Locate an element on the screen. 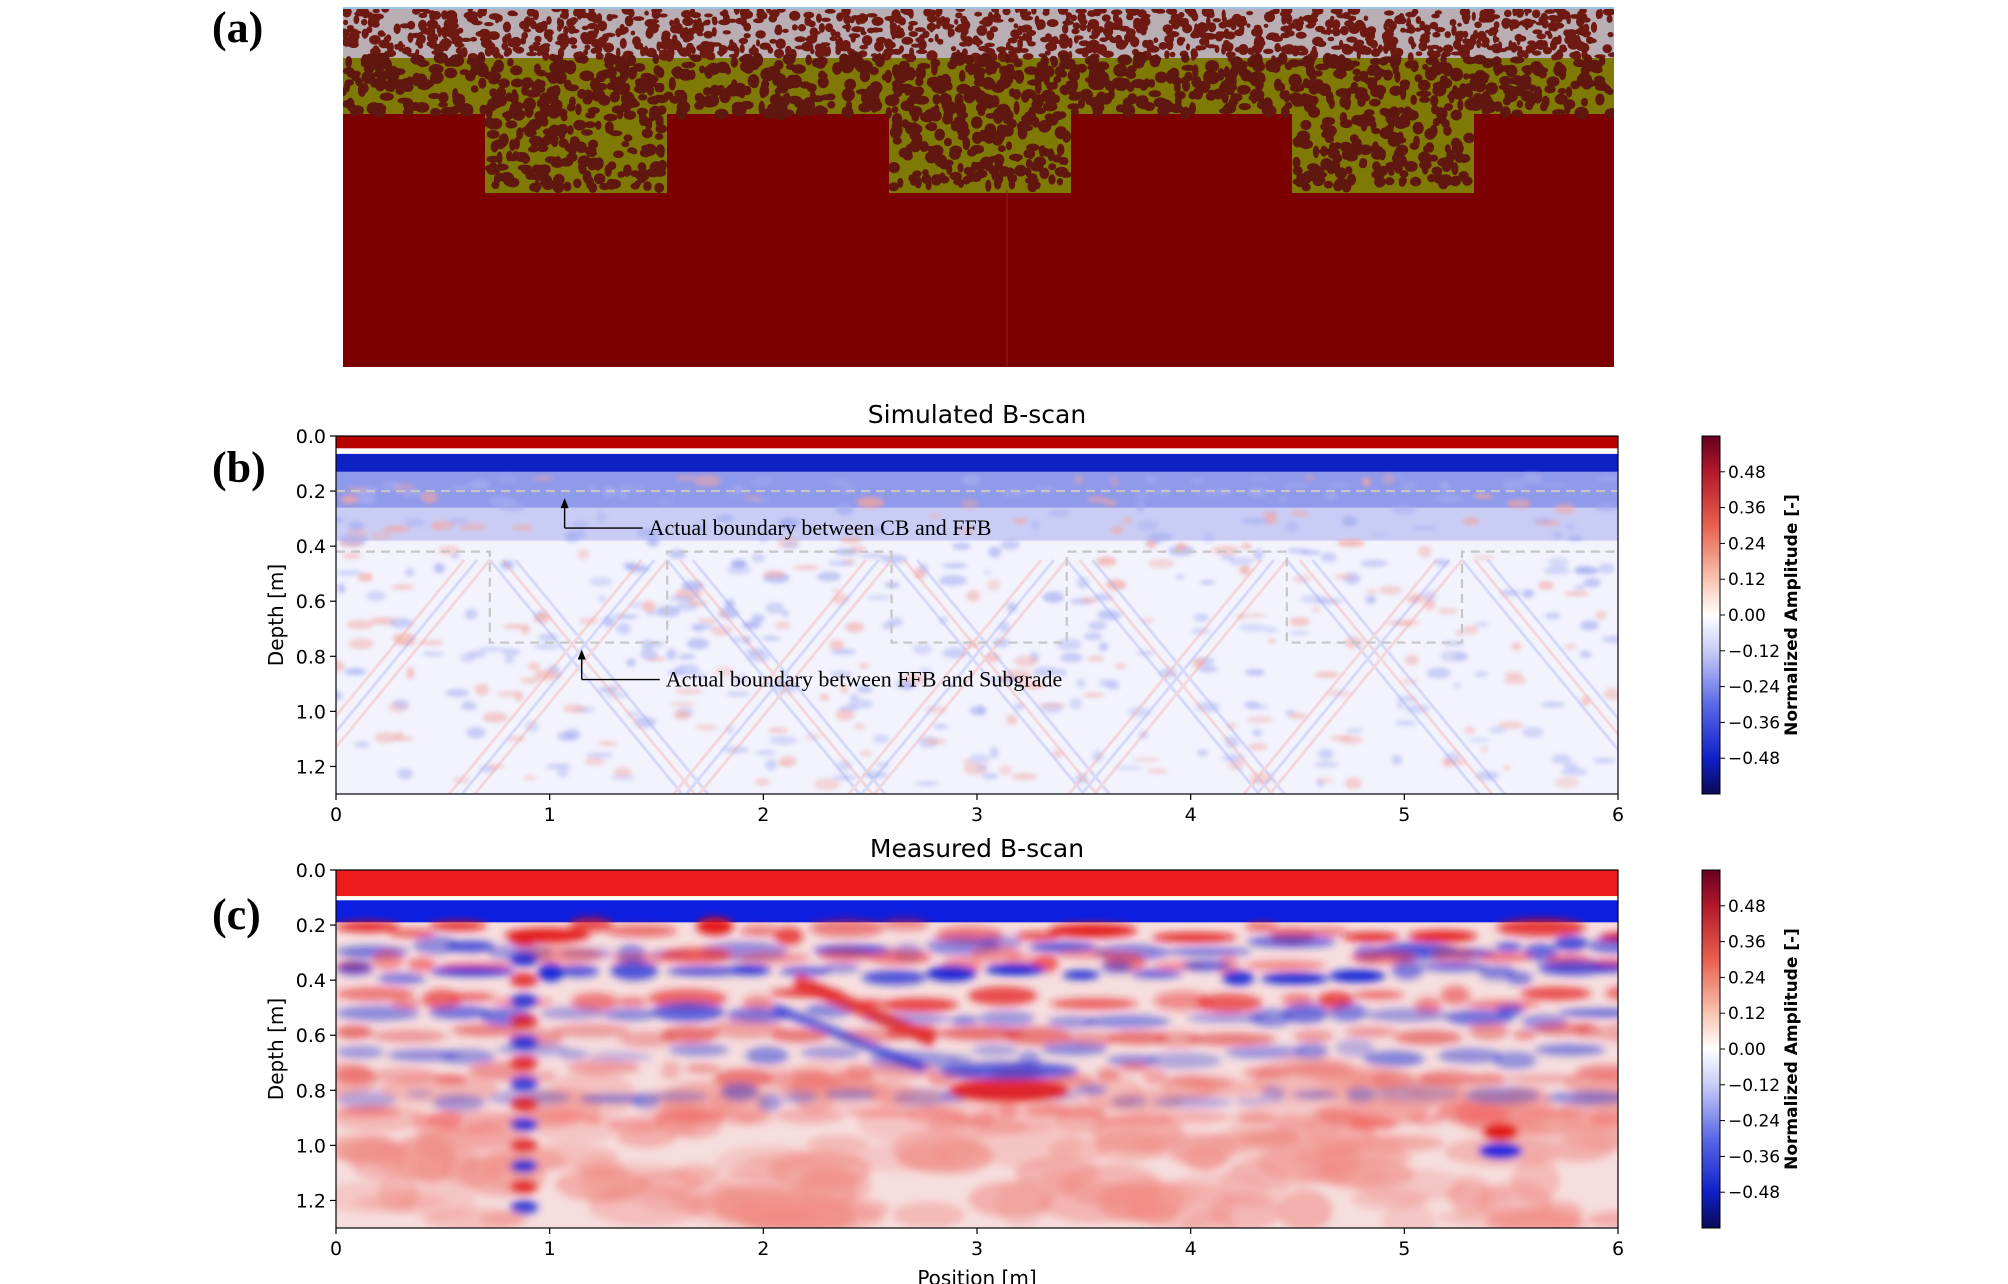 This screenshot has height=1284, width=2008. panel-label-b: (b) is located at coordinates (239, 467).